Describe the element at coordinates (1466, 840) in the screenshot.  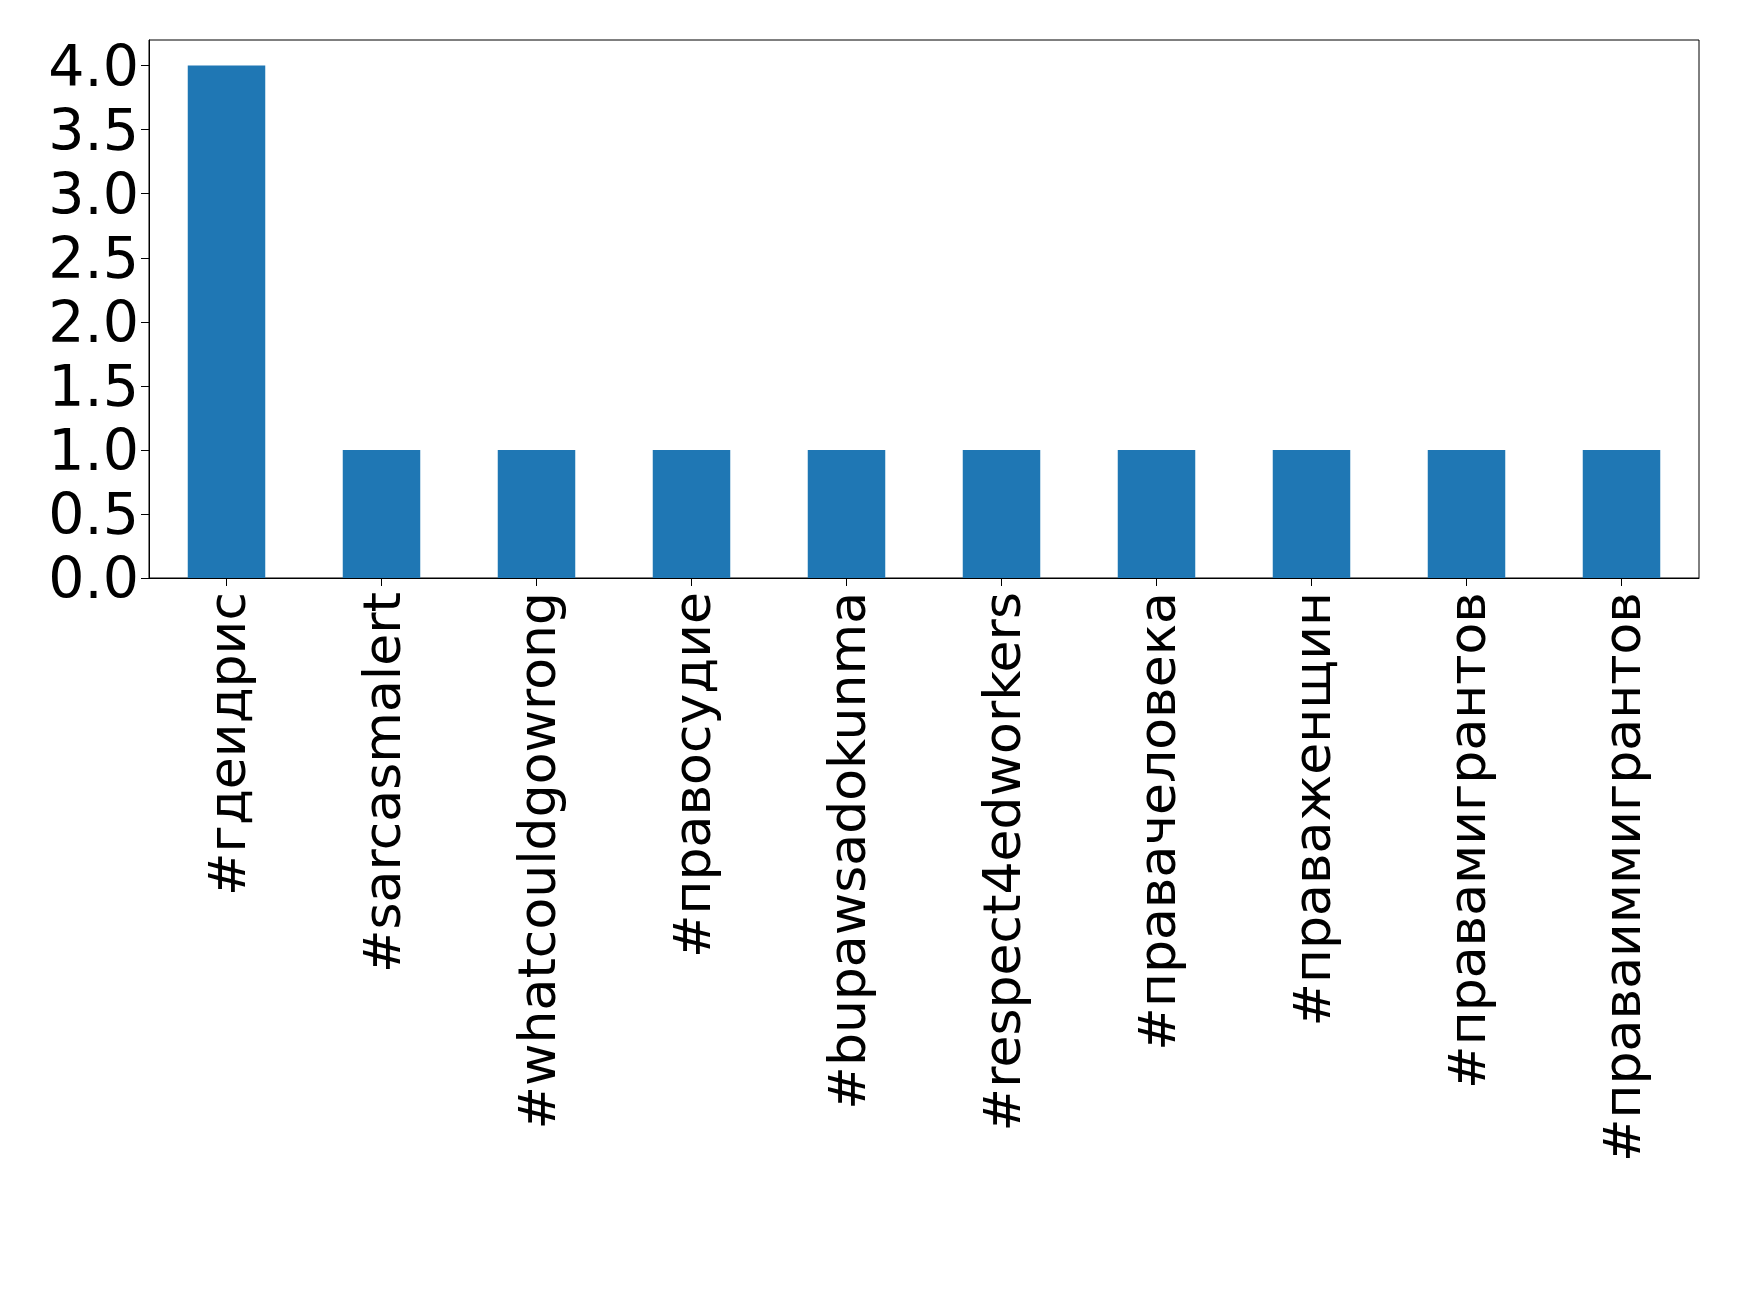
I see `x-tick-label: #правамигрантов` at that location.